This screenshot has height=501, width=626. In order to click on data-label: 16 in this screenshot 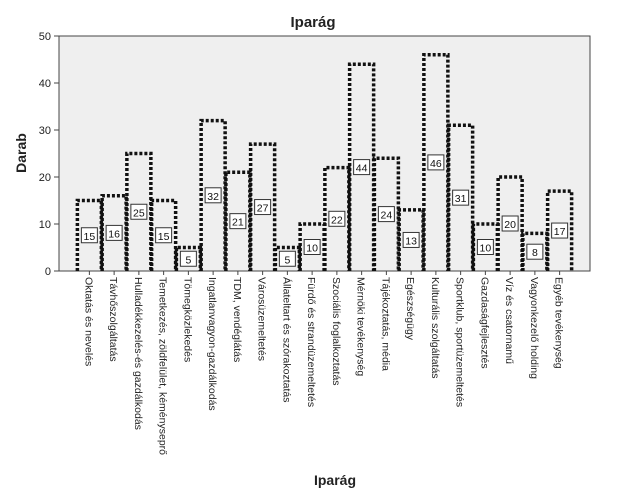, I will do `click(114, 234)`.